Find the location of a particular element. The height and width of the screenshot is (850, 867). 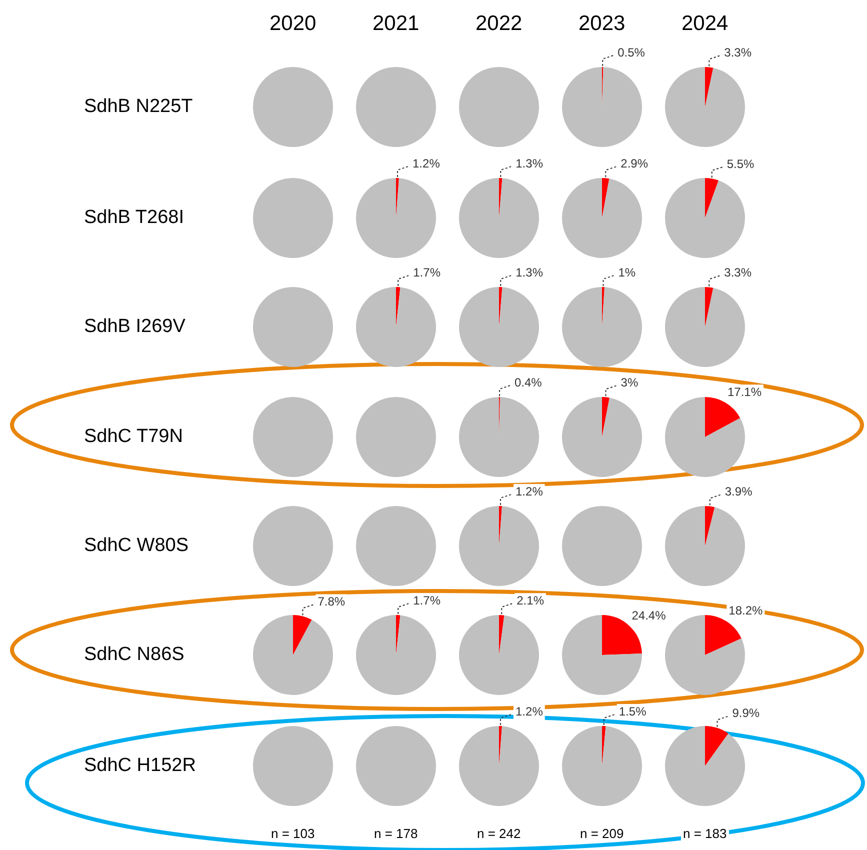

text: n = 242 is located at coordinates (499, 833).